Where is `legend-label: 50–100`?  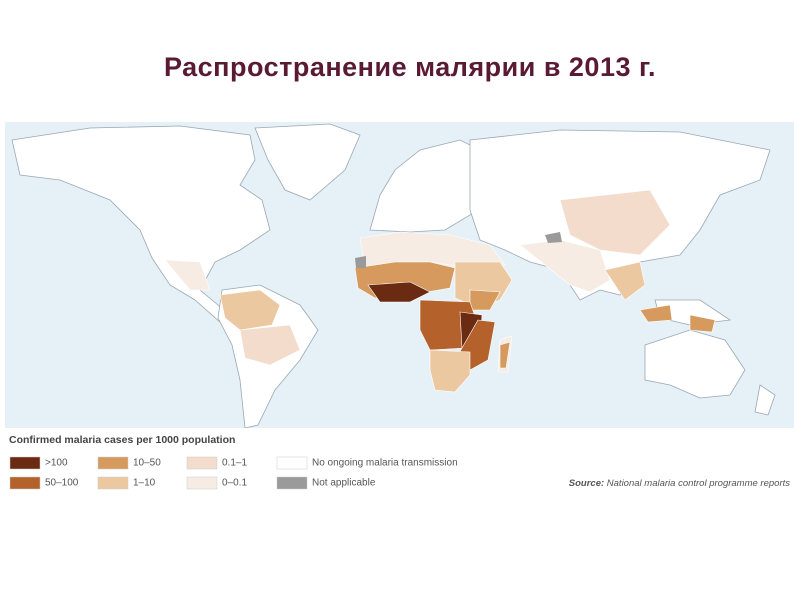
legend-label: 50–100 is located at coordinates (62, 483).